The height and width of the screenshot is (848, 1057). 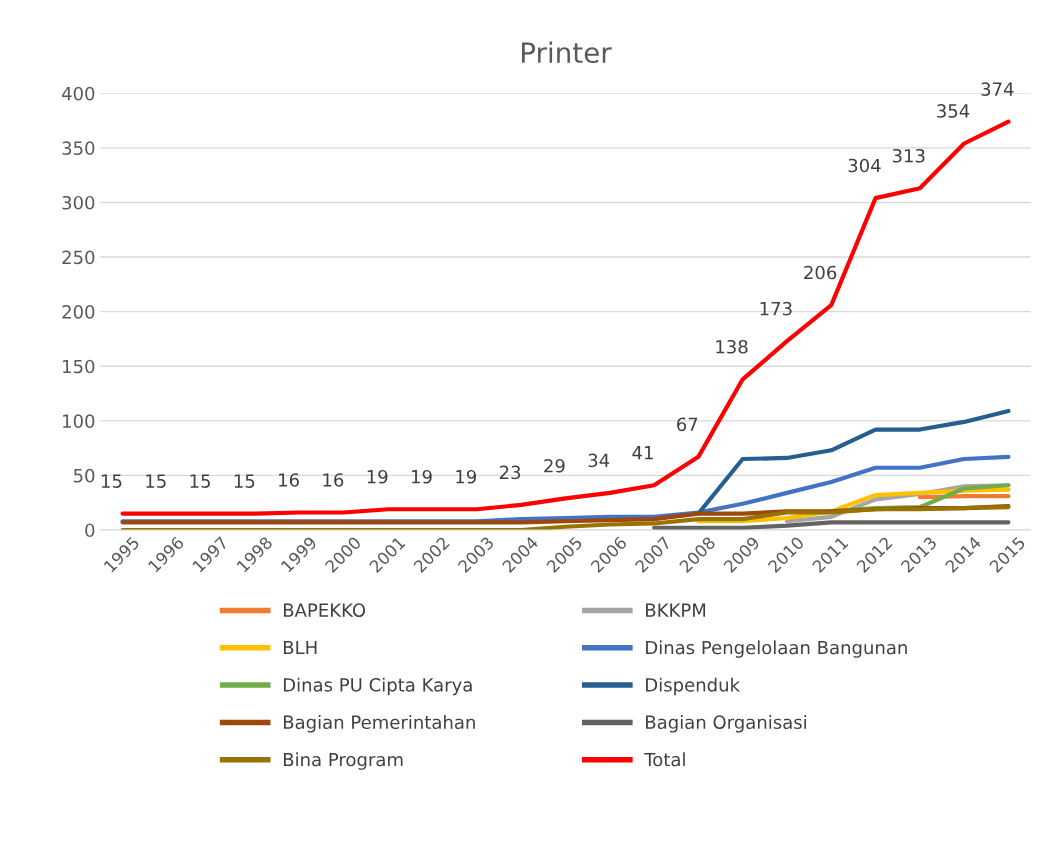 What do you see at coordinates (510, 472) in the screenshot?
I see `data-label: 23` at bounding box center [510, 472].